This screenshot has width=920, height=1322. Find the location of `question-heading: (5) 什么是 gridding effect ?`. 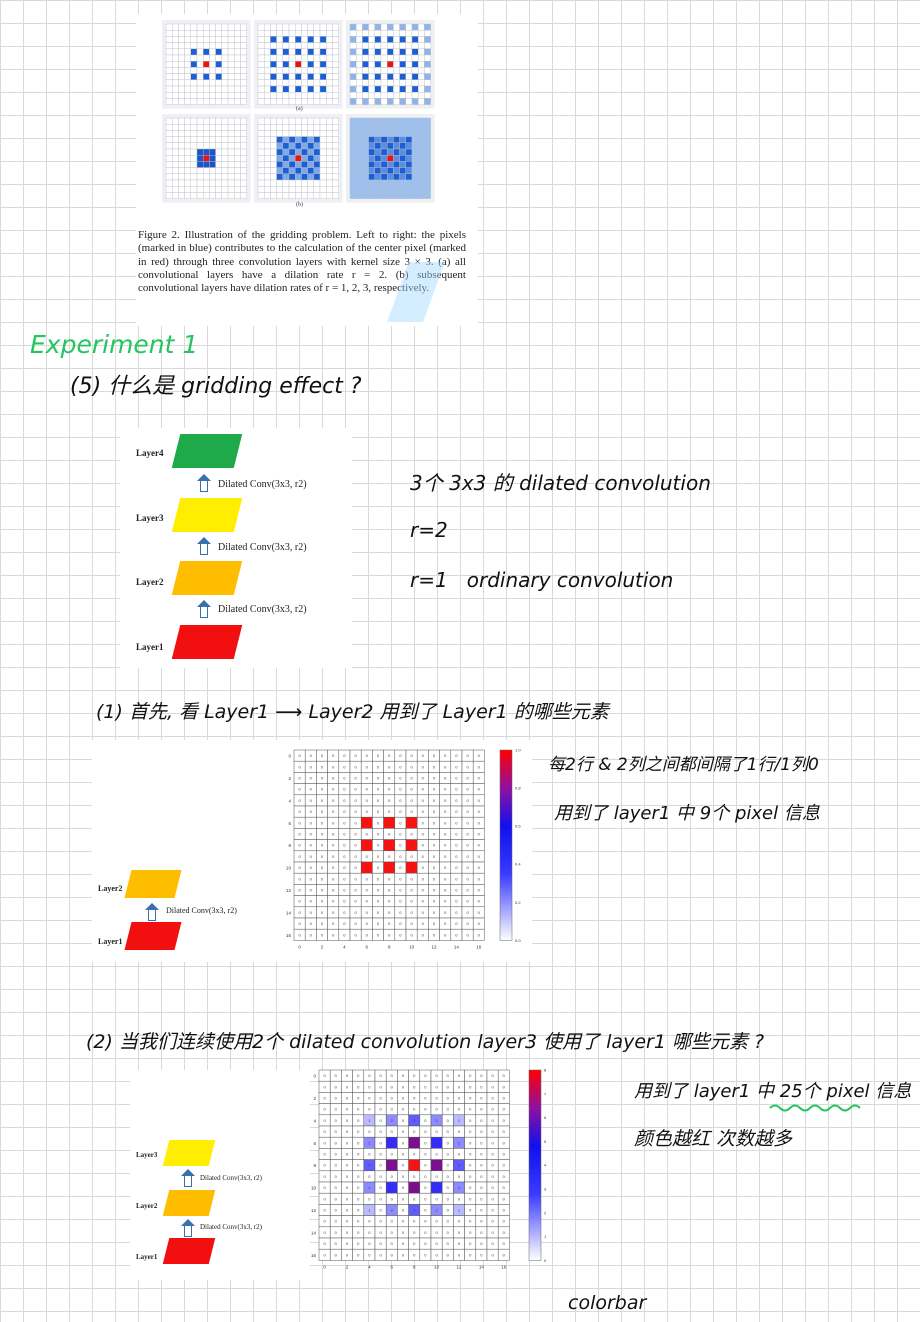

question-heading: (5) 什么是 gridding effect ? is located at coordinates (216, 386).